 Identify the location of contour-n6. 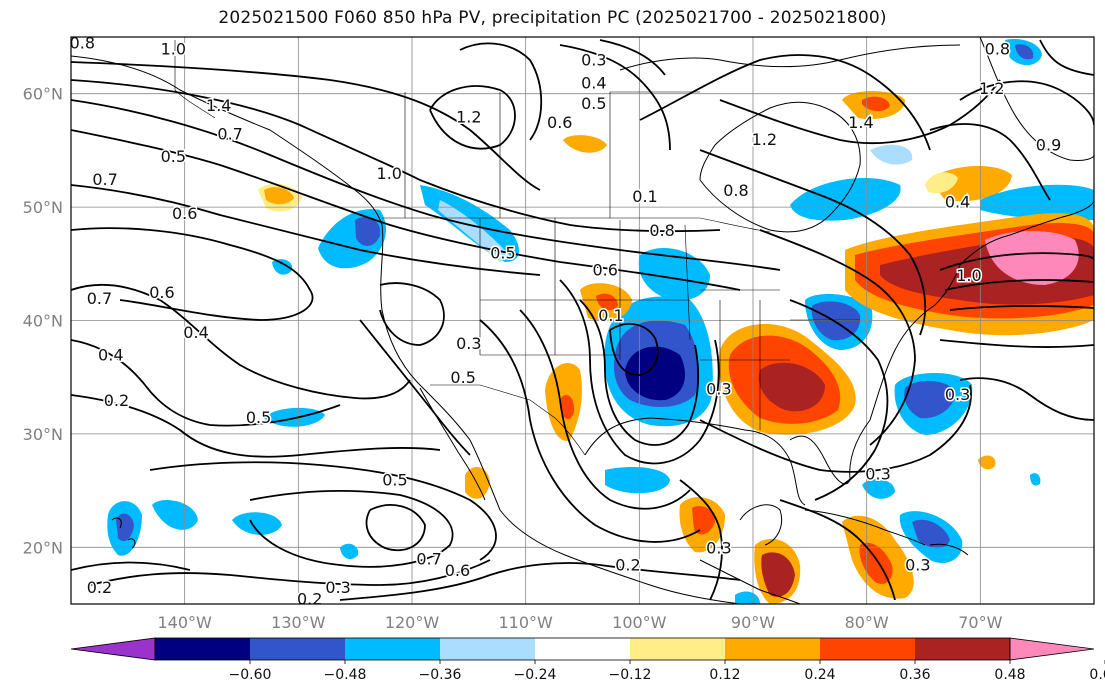
(192, 274).